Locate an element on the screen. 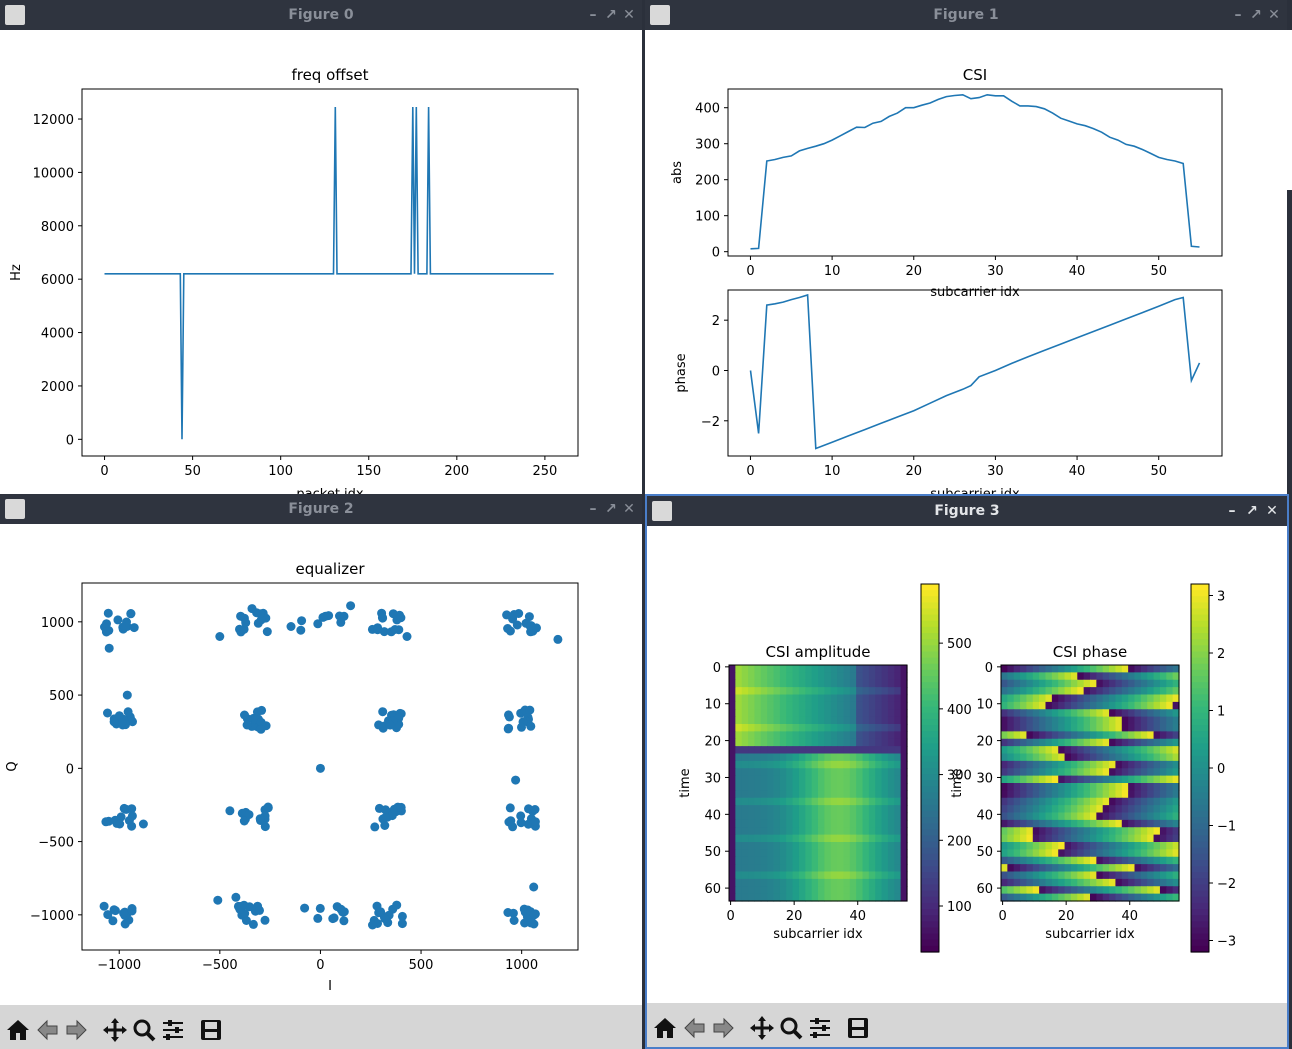 This screenshot has height=1049, width=1292. y-tick-label: 50 is located at coordinates (984, 852).